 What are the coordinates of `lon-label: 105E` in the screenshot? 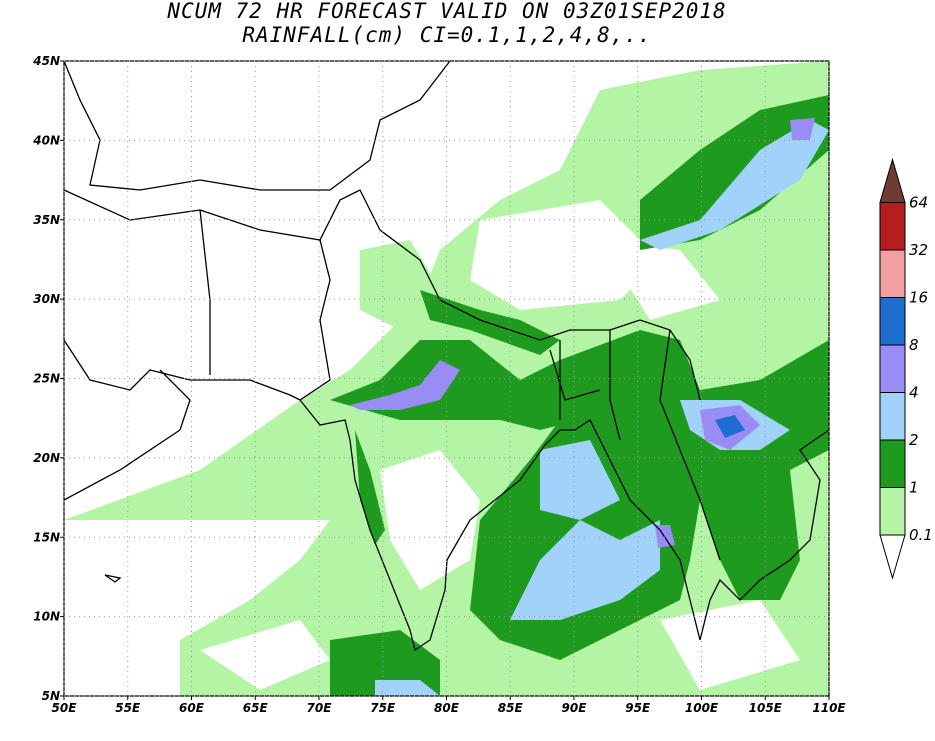 It's located at (766, 708).